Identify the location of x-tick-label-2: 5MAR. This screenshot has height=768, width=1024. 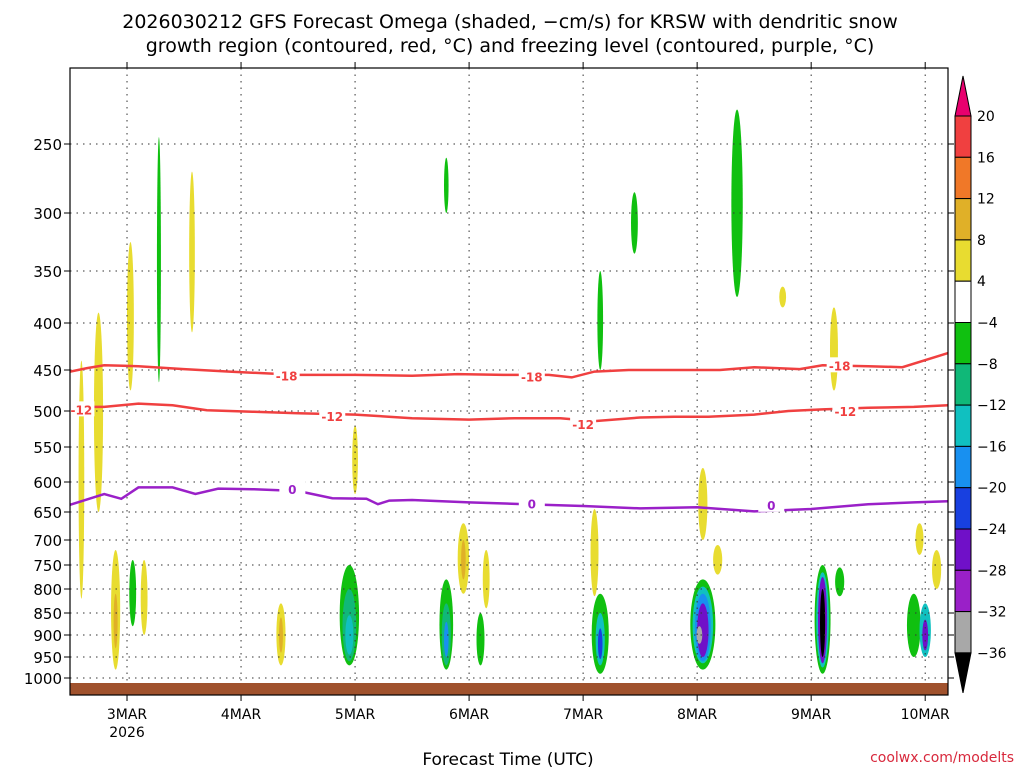
(355, 715).